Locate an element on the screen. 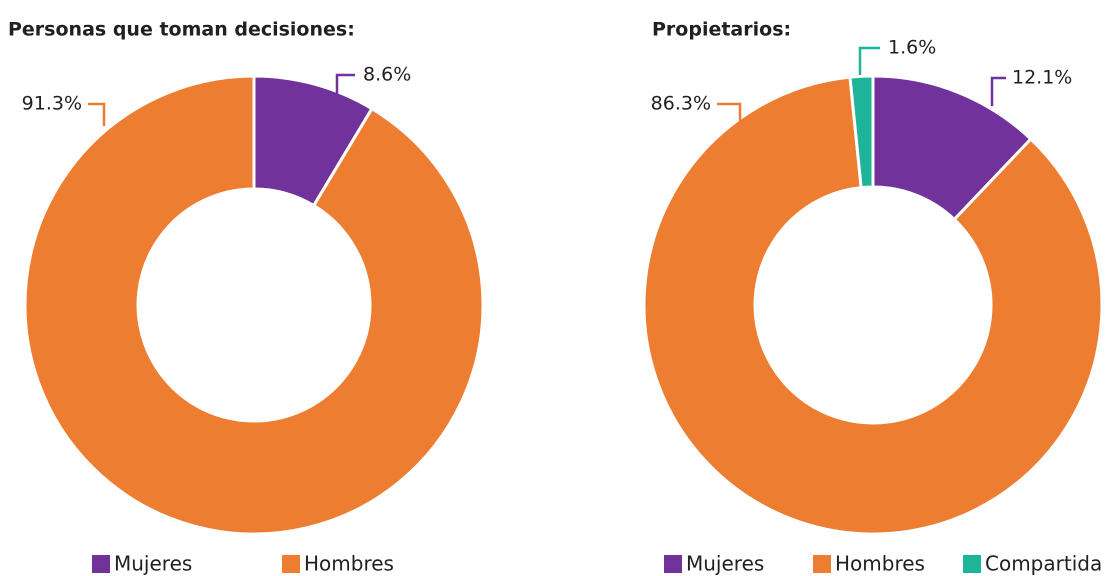 The width and height of the screenshot is (1115, 576). donut-slice is located at coordinates (861, 132).